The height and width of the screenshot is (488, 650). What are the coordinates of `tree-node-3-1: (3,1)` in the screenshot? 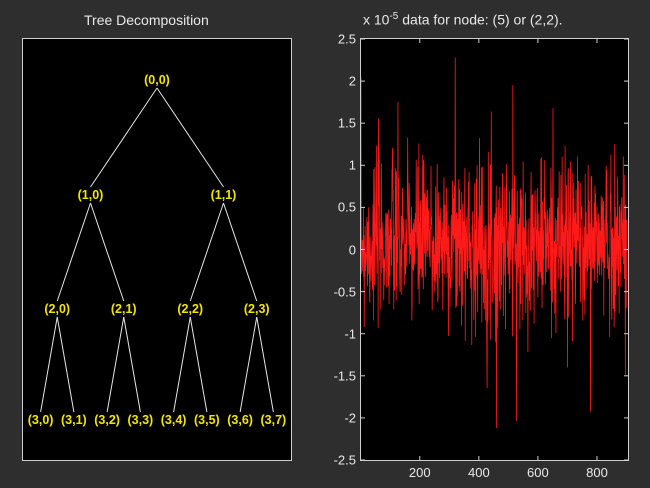 It's located at (74, 420).